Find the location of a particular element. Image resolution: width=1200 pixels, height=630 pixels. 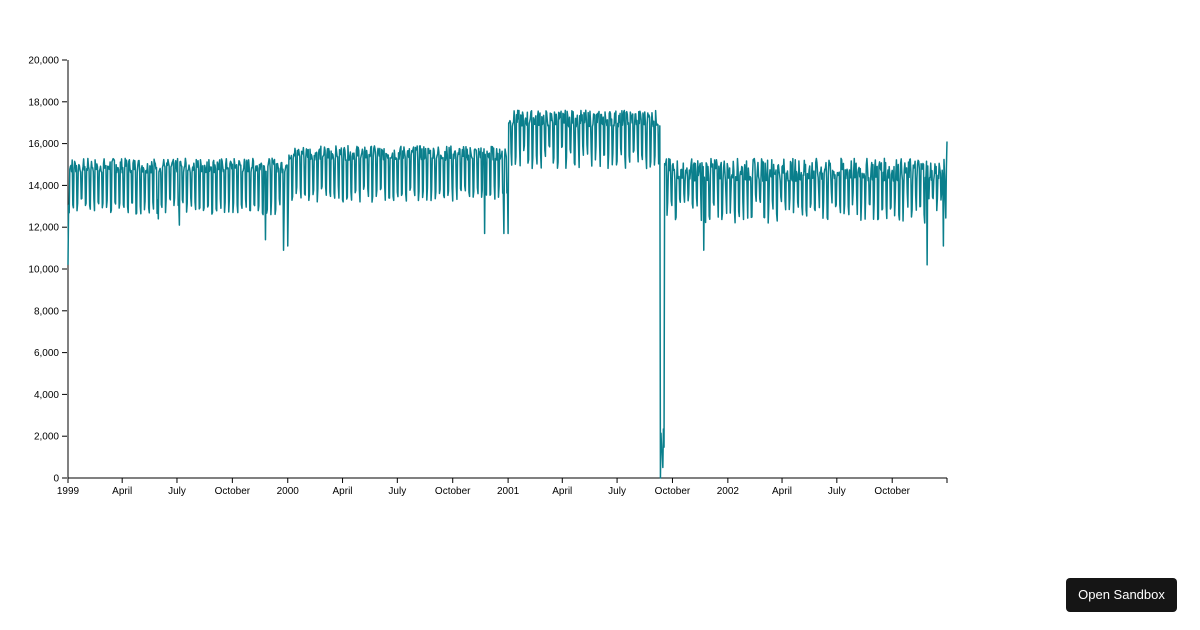

y-tick-label: 12,000 is located at coordinates (43, 228).